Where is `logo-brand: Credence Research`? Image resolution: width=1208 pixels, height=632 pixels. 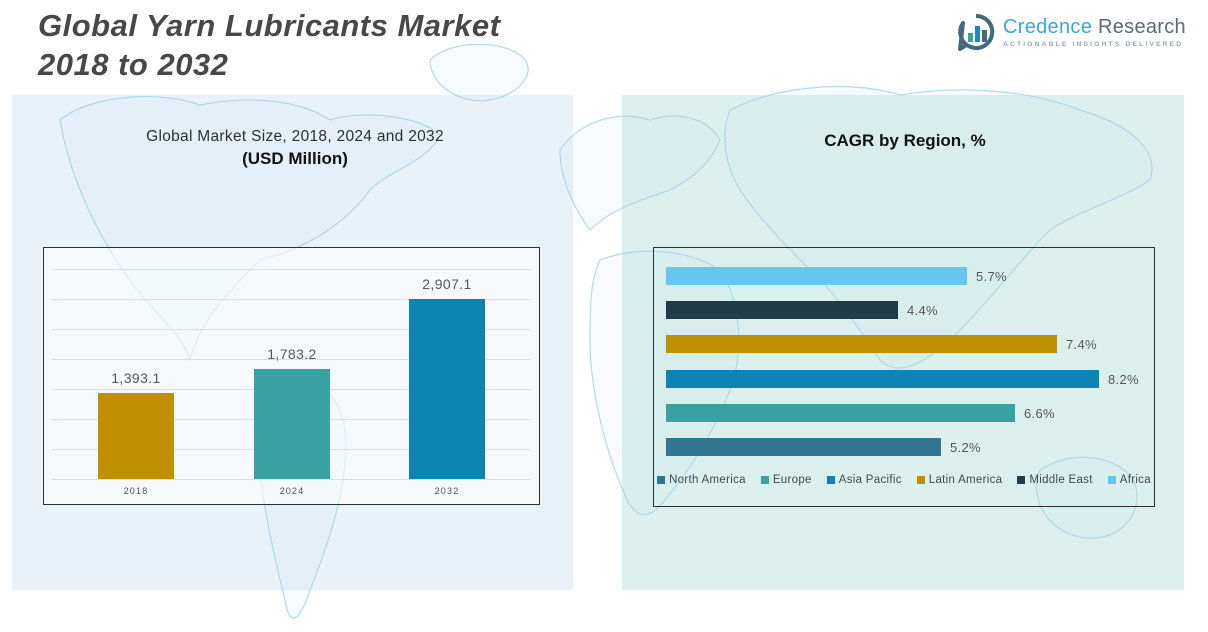
logo-brand: Credence Research is located at coordinates (1094, 27).